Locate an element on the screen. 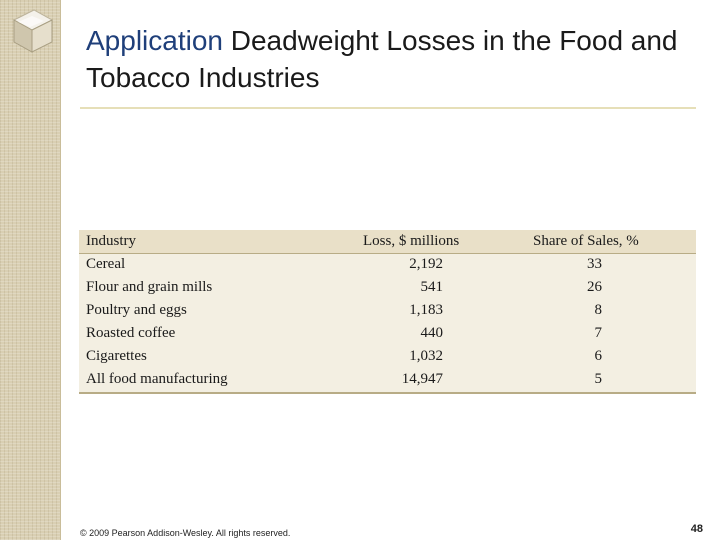 This screenshot has height=540, width=720. row-industry: Flour and grain mills is located at coordinates (149, 287).